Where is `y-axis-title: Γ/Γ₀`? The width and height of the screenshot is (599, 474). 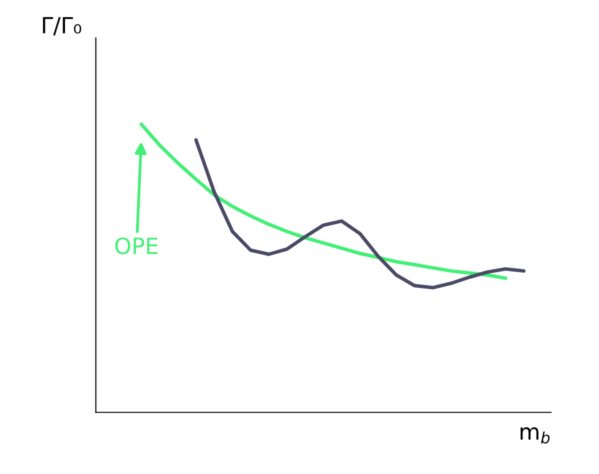
y-axis-title: Γ/Γ₀ is located at coordinates (62, 26).